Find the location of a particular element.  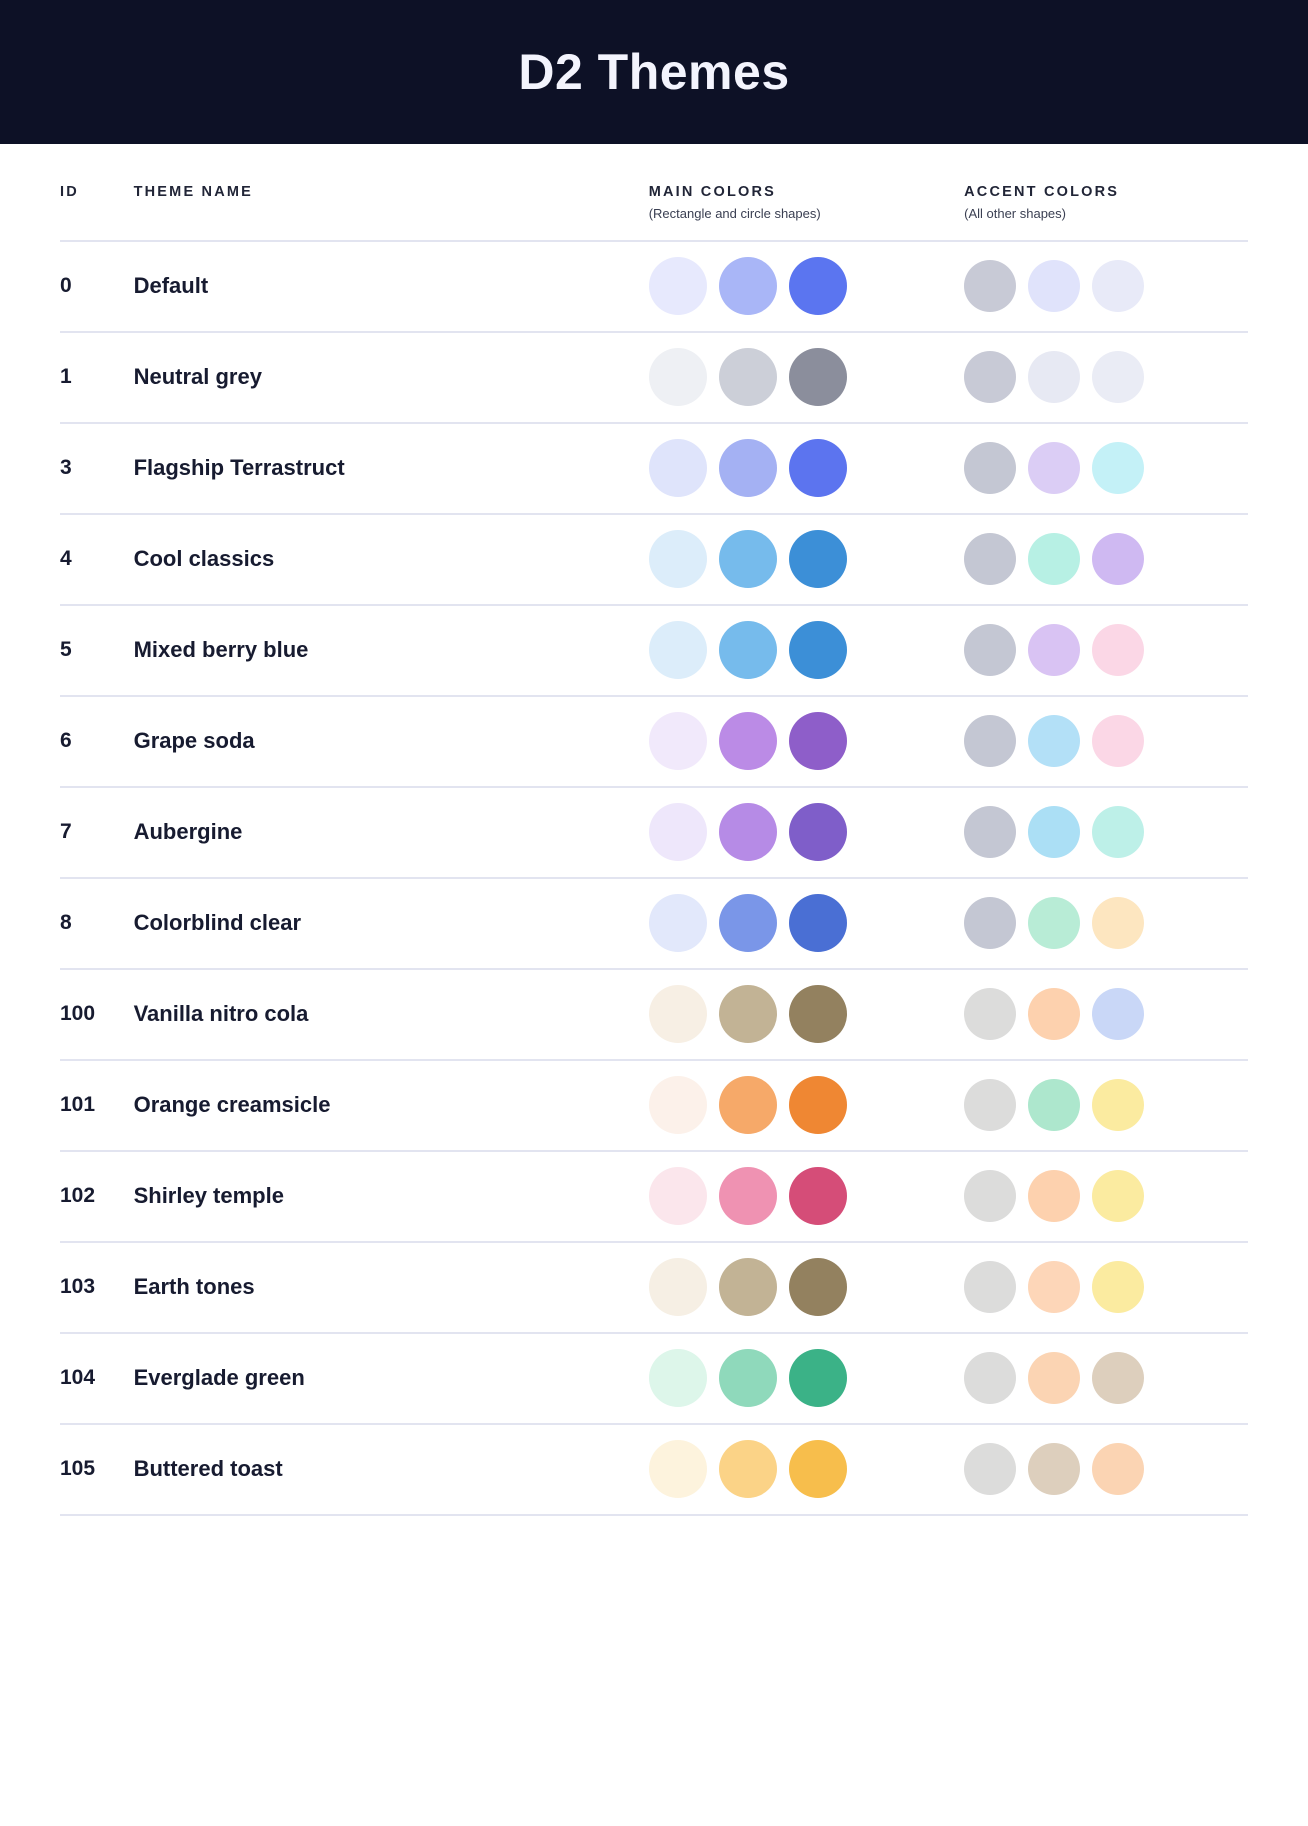

table-row: 1 Neutral grey is located at coordinates (654, 377).